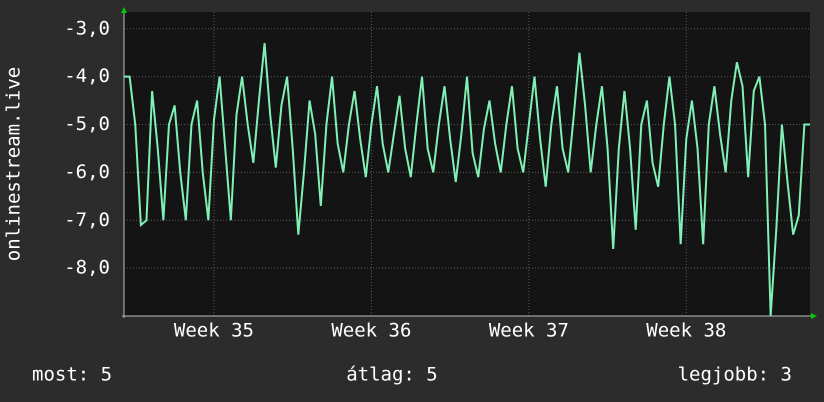  I want to click on x-tick-label: Week 36, so click(371, 331).